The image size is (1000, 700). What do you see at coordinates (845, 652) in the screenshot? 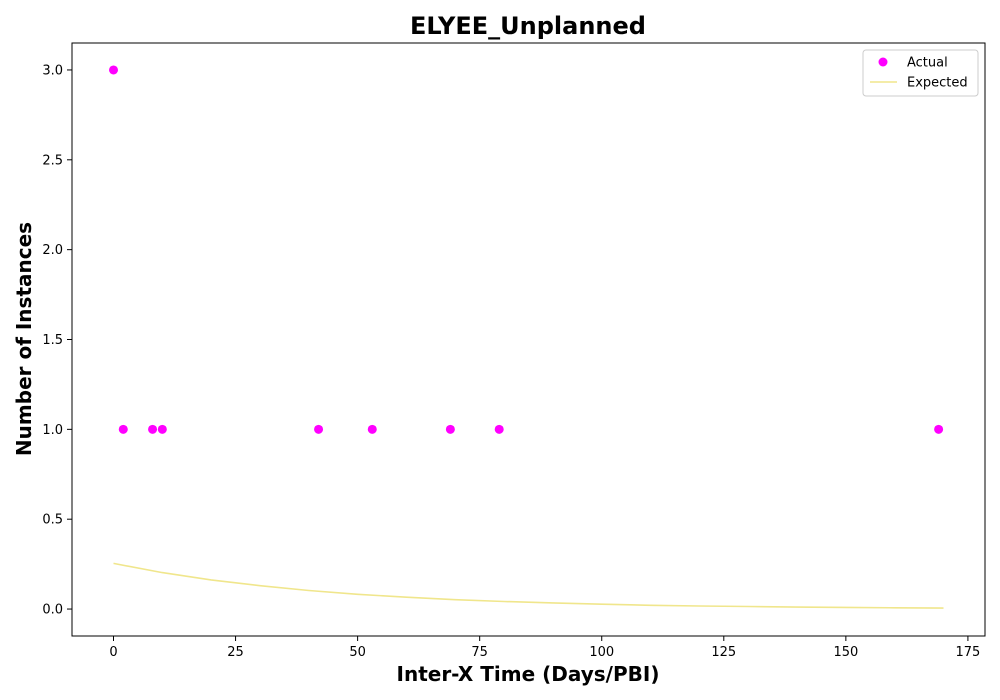
I see `x-tick-label: 150` at bounding box center [845, 652].